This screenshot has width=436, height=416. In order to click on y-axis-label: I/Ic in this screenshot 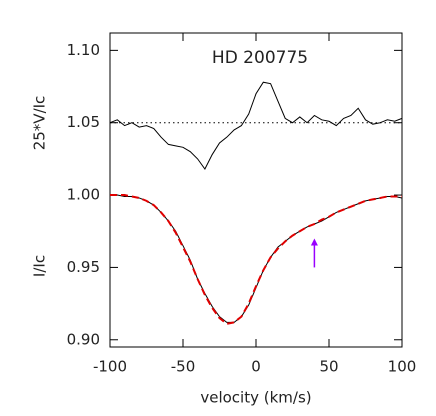, I will do `click(40, 266)`.